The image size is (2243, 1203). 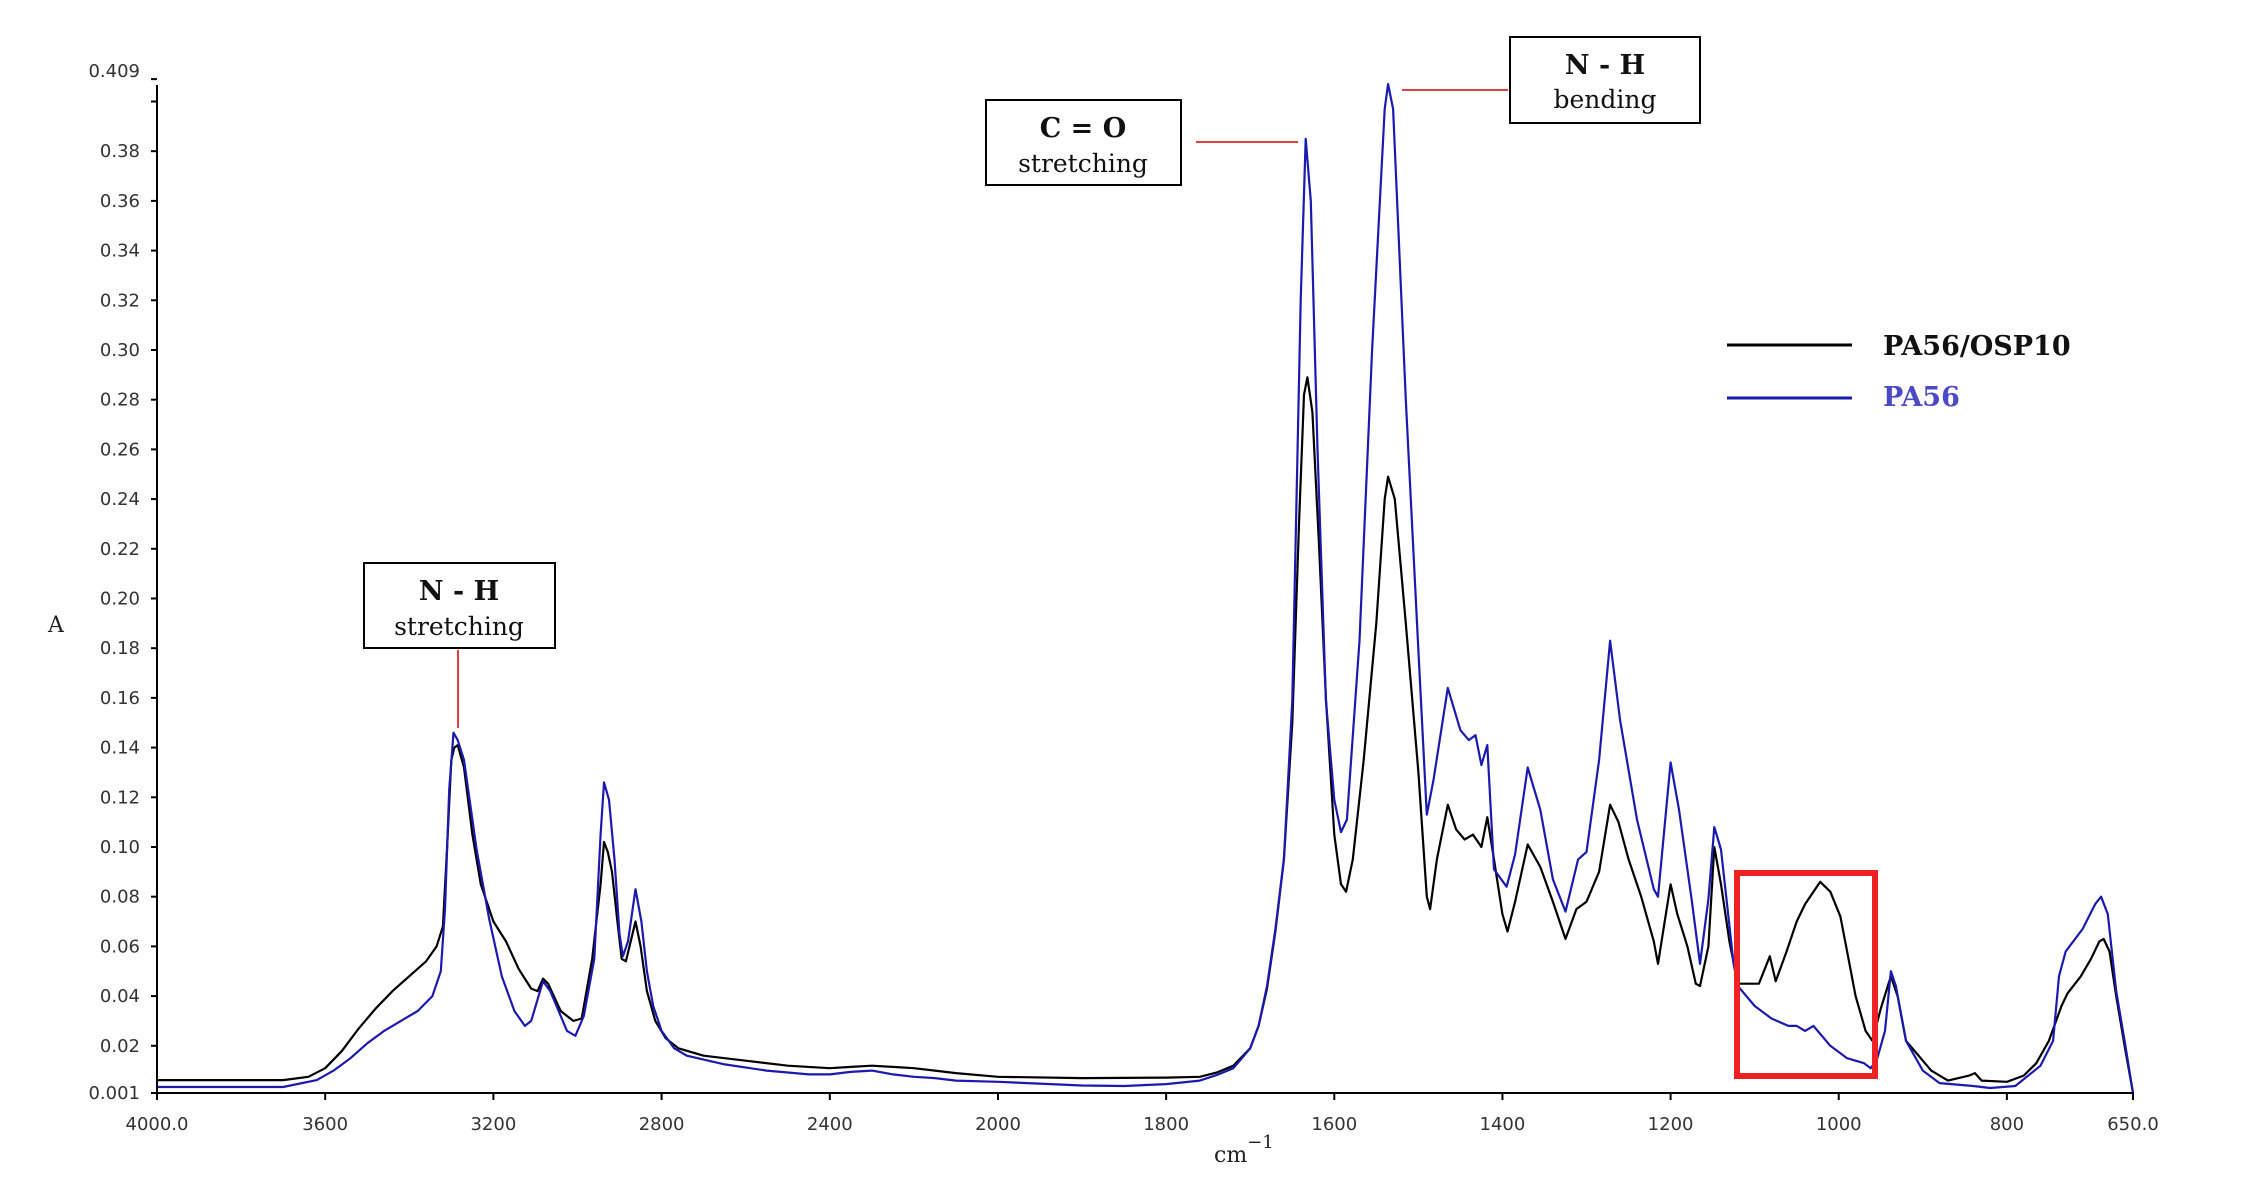 What do you see at coordinates (830, 1124) in the screenshot?
I see `x-tick-label: 2400` at bounding box center [830, 1124].